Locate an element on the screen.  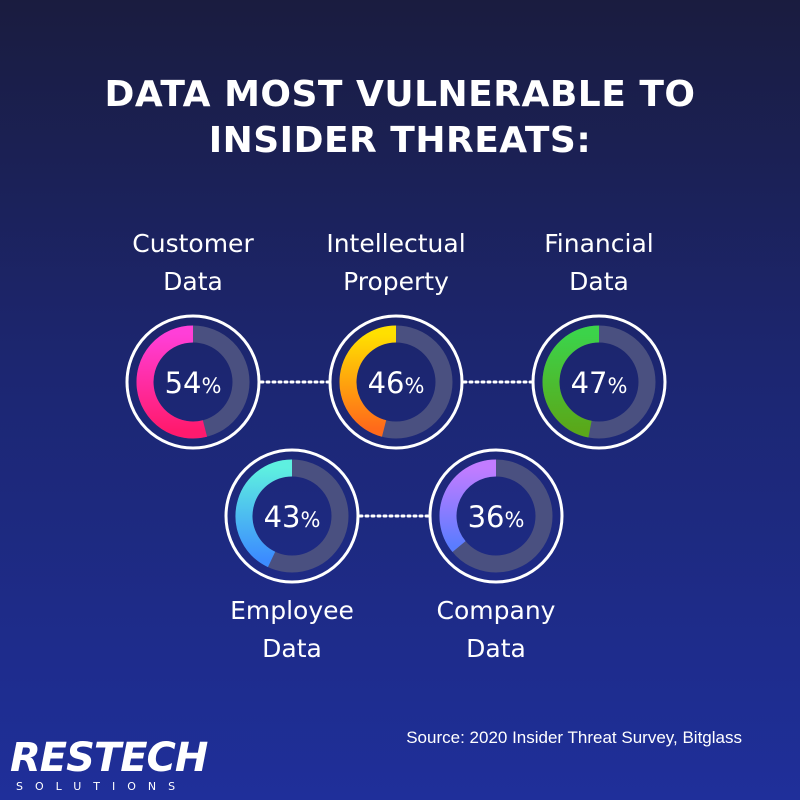
chart-title-line-2: INSIDER THREATS: is located at coordinates (400, 140).